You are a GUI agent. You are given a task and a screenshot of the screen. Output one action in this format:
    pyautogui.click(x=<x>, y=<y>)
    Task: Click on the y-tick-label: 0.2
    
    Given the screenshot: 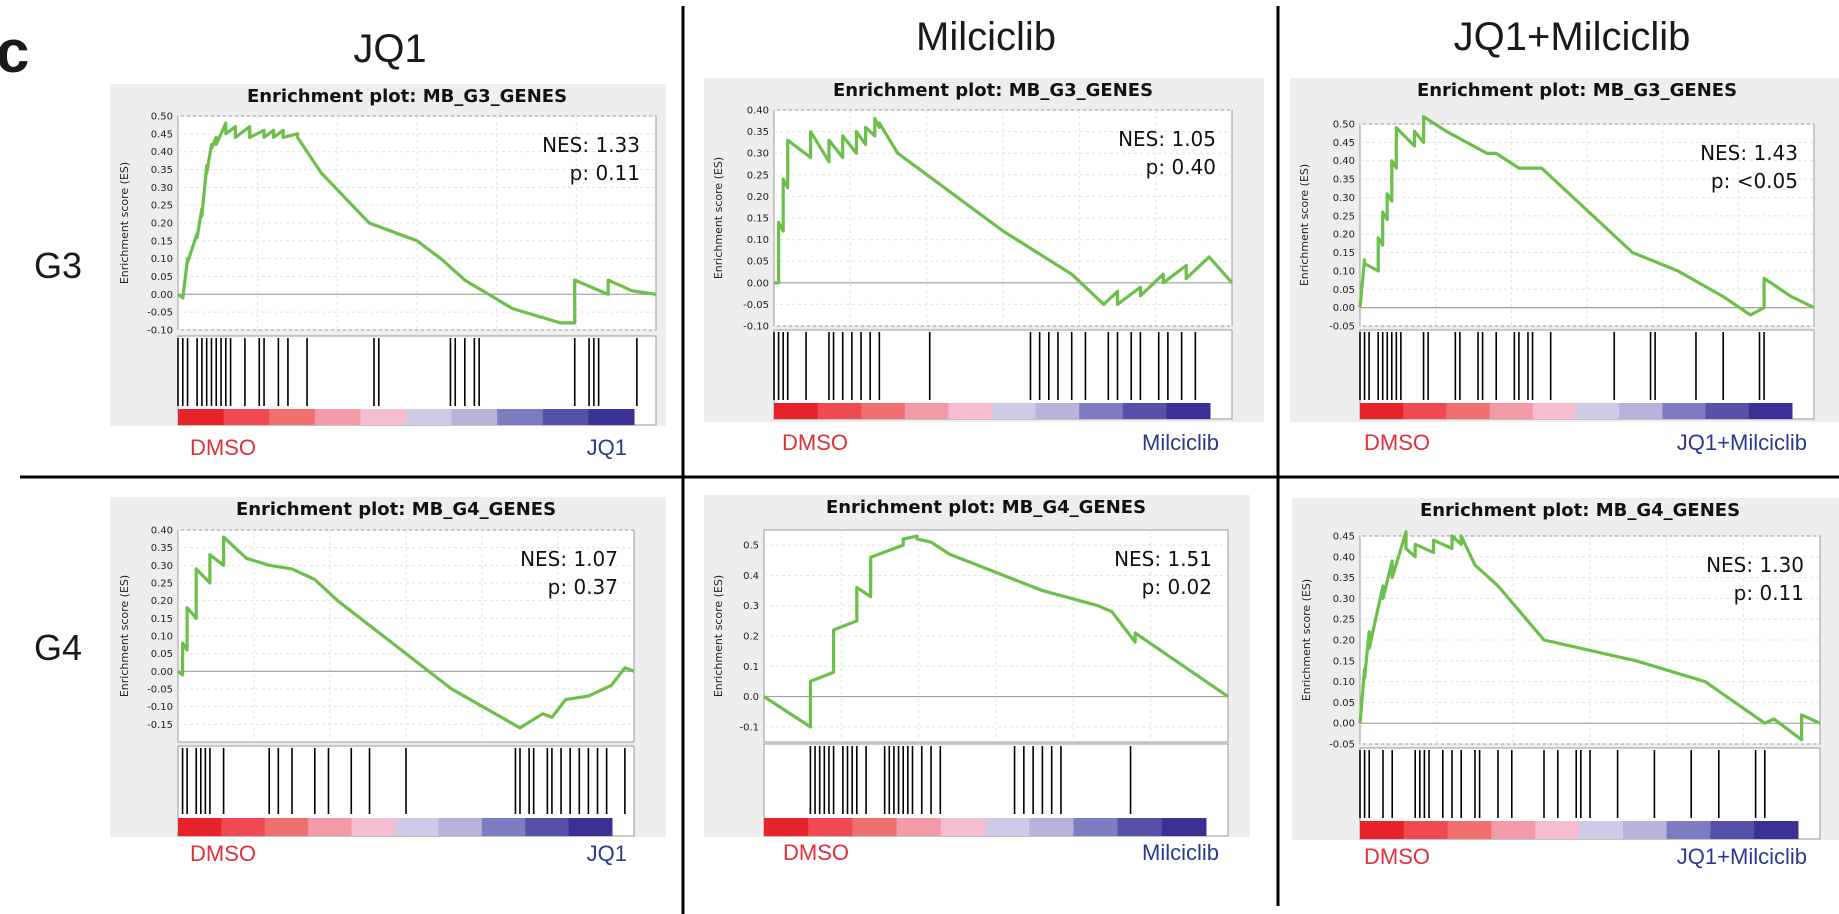 What is the action you would take?
    pyautogui.click(x=751, y=637)
    